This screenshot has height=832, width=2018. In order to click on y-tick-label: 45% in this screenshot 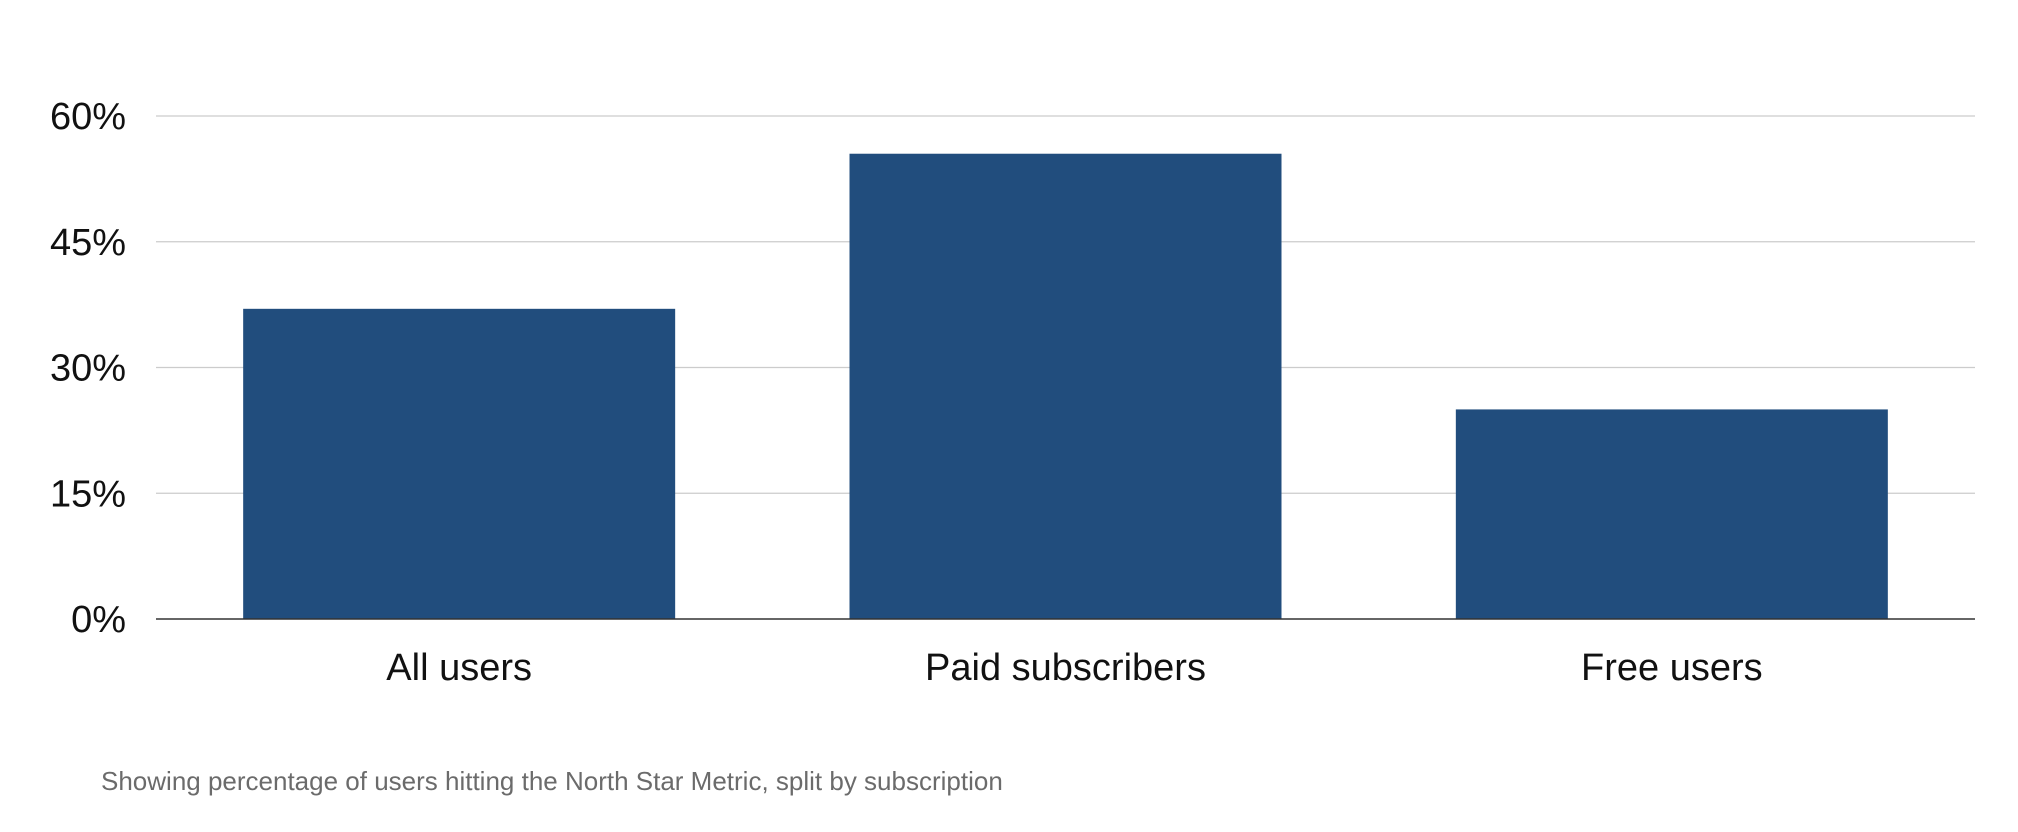, I will do `click(88, 243)`.